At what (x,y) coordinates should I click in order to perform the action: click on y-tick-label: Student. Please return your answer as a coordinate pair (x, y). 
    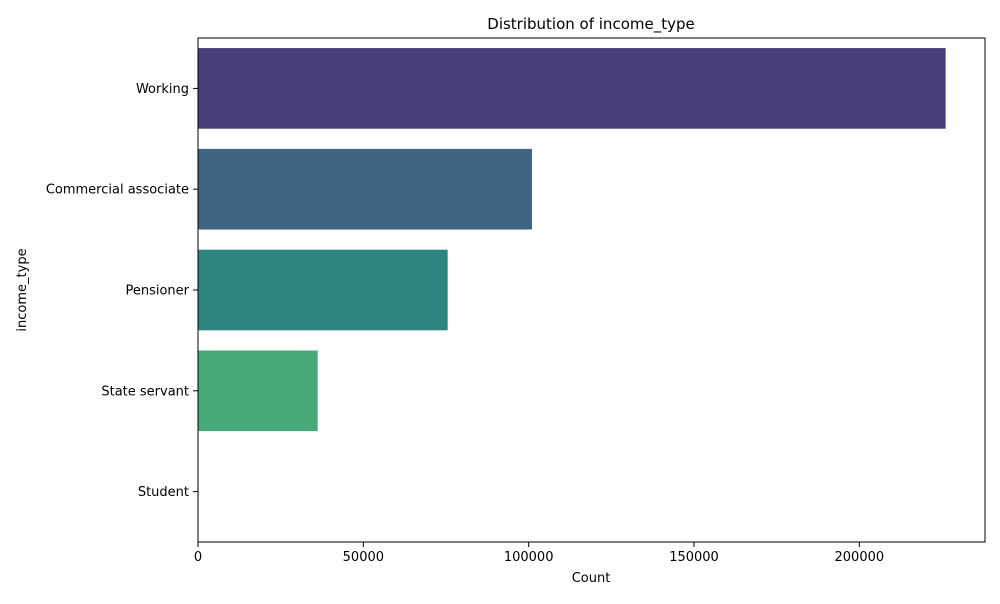
    Looking at the image, I should click on (163, 492).